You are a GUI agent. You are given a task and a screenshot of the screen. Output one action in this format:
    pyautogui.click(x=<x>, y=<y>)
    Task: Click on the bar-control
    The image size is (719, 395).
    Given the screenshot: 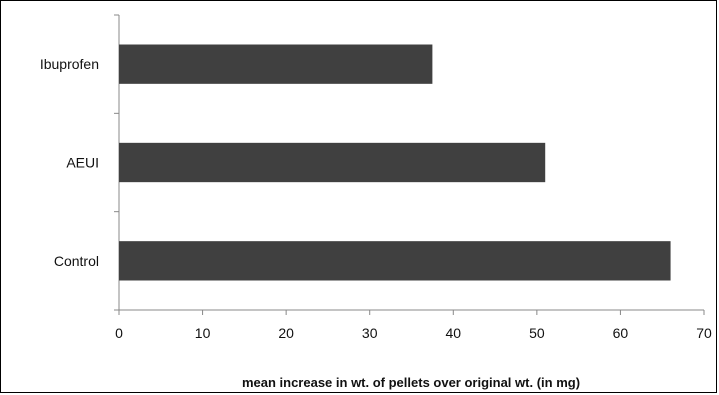 What is the action you would take?
    pyautogui.click(x=395, y=261)
    